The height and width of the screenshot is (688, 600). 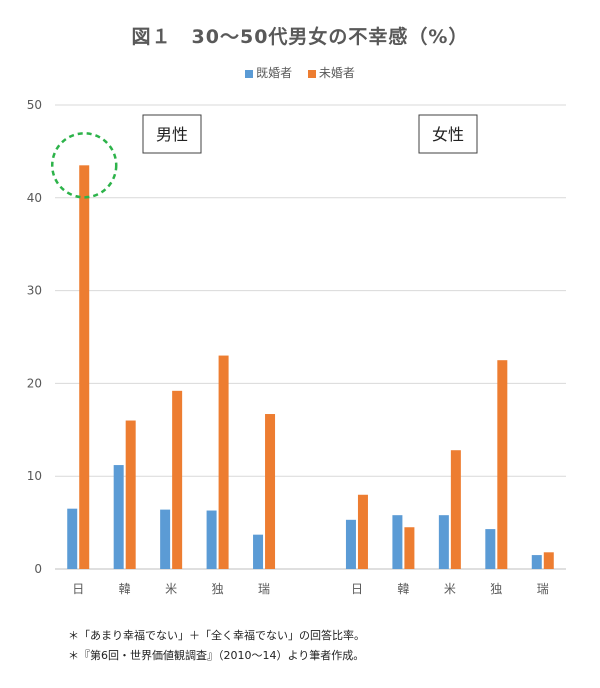 I want to click on group-label: 男性, so click(x=172, y=134).